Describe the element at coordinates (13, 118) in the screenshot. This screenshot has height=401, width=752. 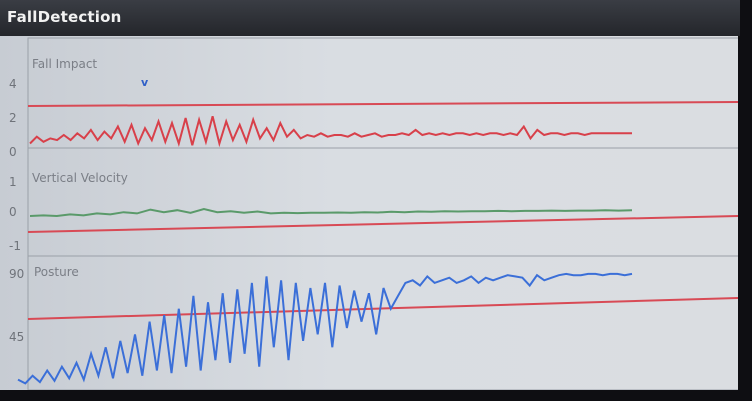
I see `impact-tick-mid: 2` at that location.